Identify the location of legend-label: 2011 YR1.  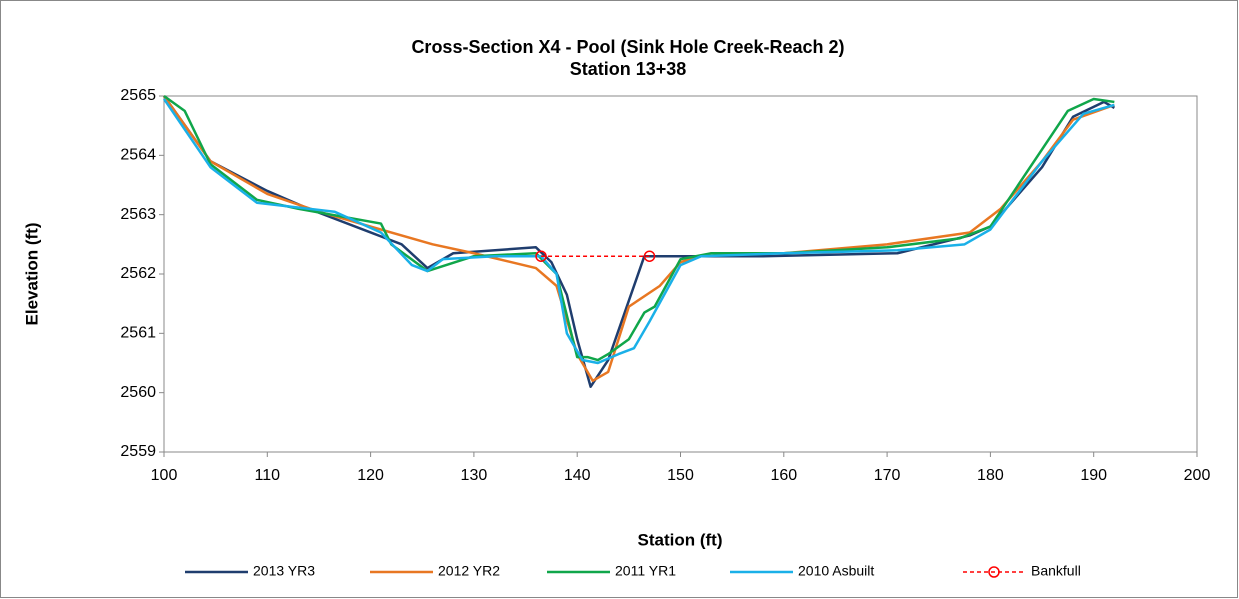
(645, 571).